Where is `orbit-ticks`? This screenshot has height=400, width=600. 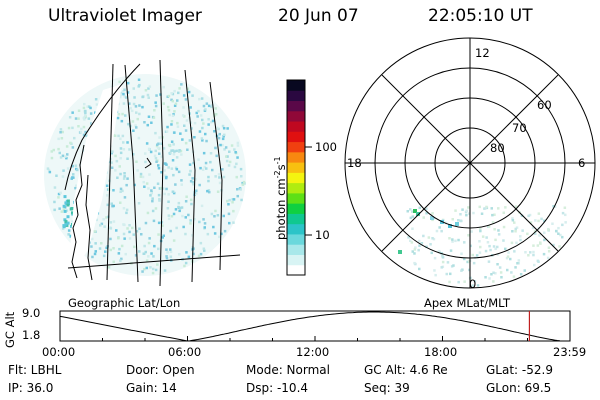
orbit-ticks is located at coordinates (315, 338).